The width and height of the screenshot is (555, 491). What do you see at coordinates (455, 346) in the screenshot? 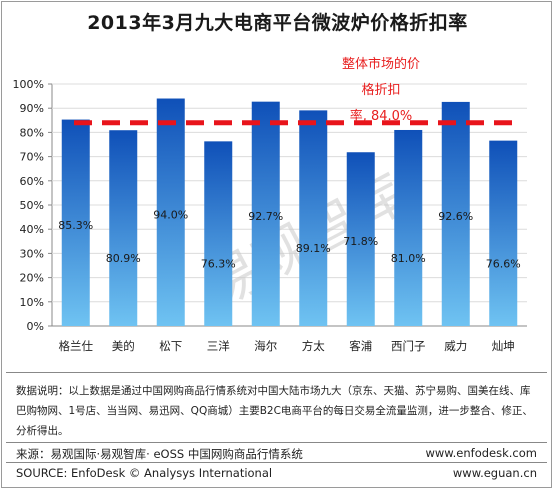
I see `x-tick-label: 威力` at bounding box center [455, 346].